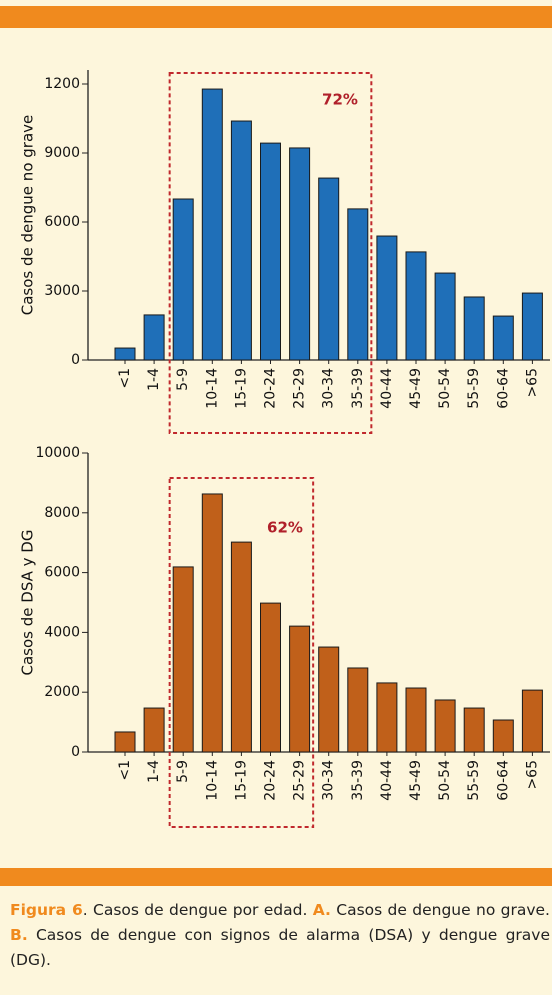 The width and height of the screenshot is (552, 995). What do you see at coordinates (340, 100) in the screenshot?
I see `annotation: 72%` at bounding box center [340, 100].